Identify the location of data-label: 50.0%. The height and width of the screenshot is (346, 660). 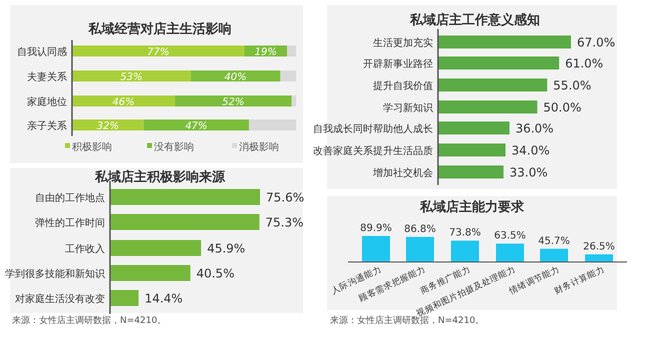
(562, 107).